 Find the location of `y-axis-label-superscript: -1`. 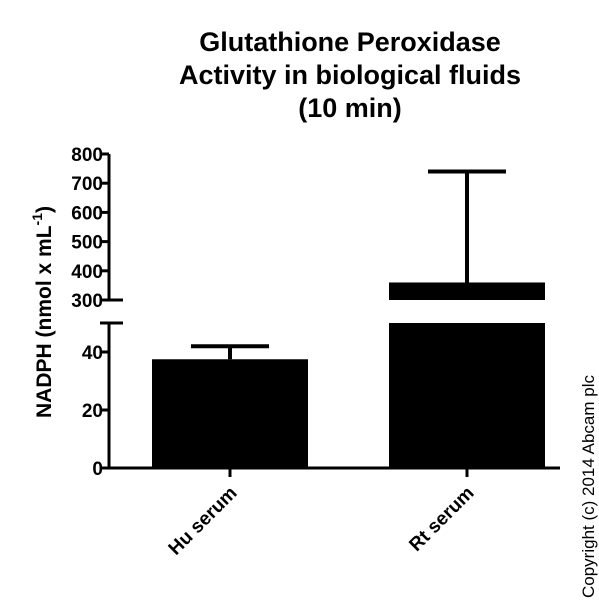

y-axis-label-superscript: -1 is located at coordinates (37, 219).